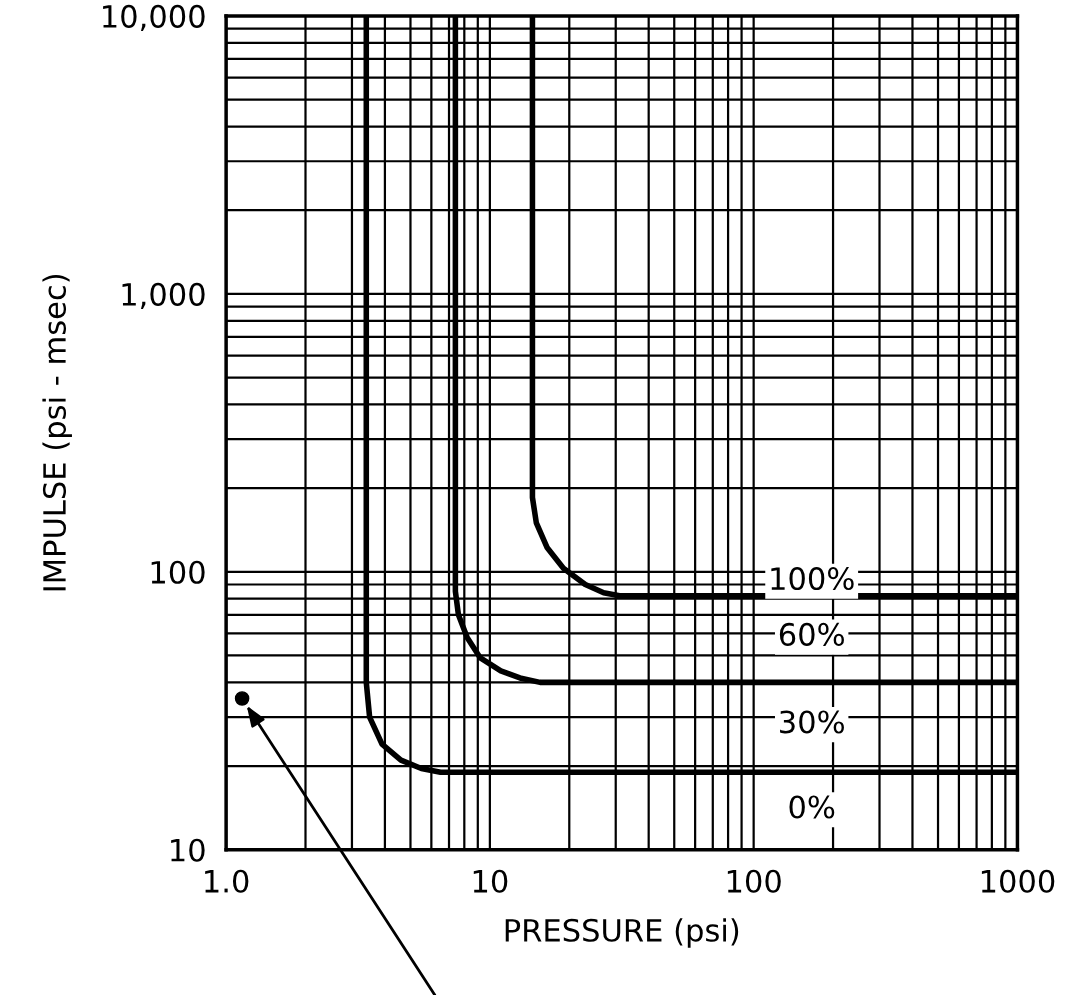  I want to click on y-tick-label: 1,000, so click(163, 296).